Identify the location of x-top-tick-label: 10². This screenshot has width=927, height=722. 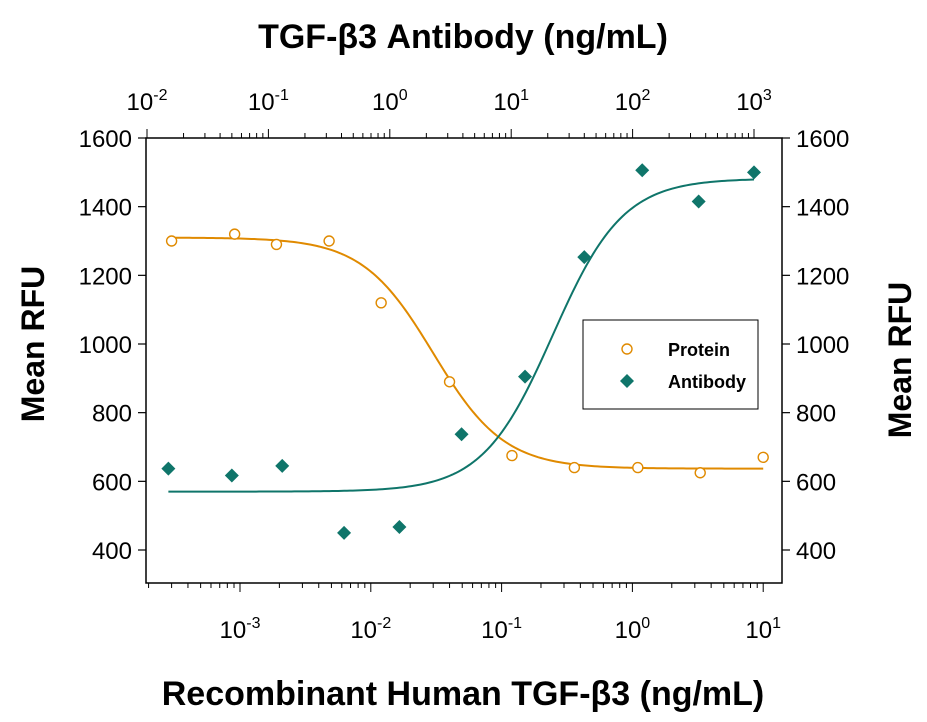
(633, 101).